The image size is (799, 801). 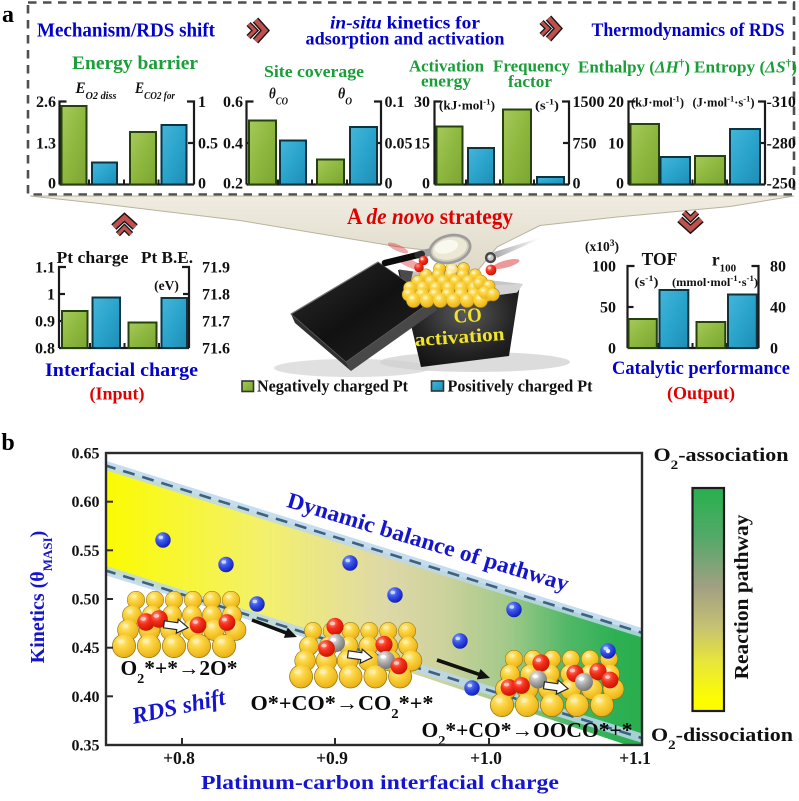 I want to click on svg-text: 2.6, so click(x=46, y=102).